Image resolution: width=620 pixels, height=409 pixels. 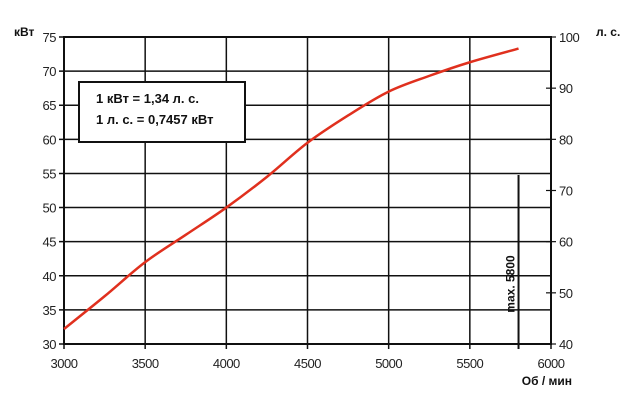 What do you see at coordinates (155, 119) in the screenshot?
I see `conversion-hp-to-kw: 1 л. с. = 0,7457 кВт` at bounding box center [155, 119].